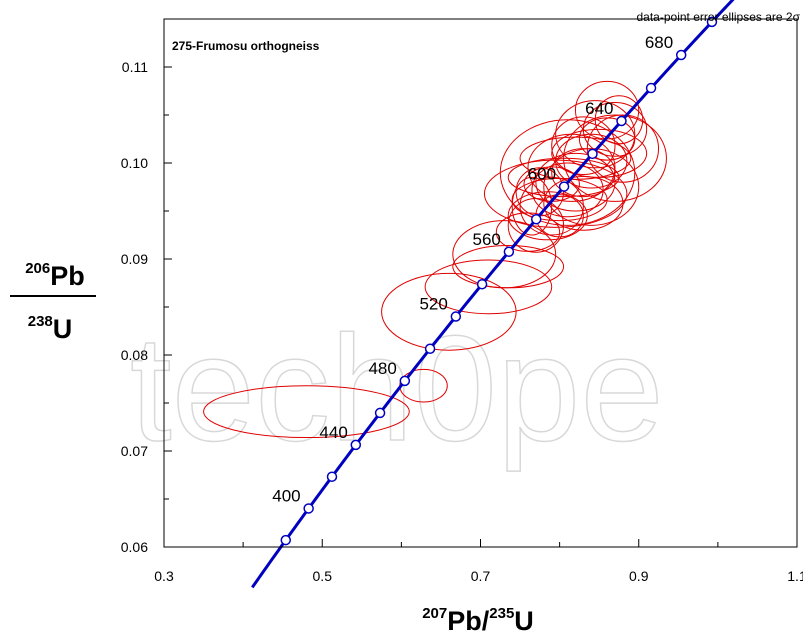  What do you see at coordinates (286, 495) in the screenshot?
I see `concordia-age-label: 400` at bounding box center [286, 495].